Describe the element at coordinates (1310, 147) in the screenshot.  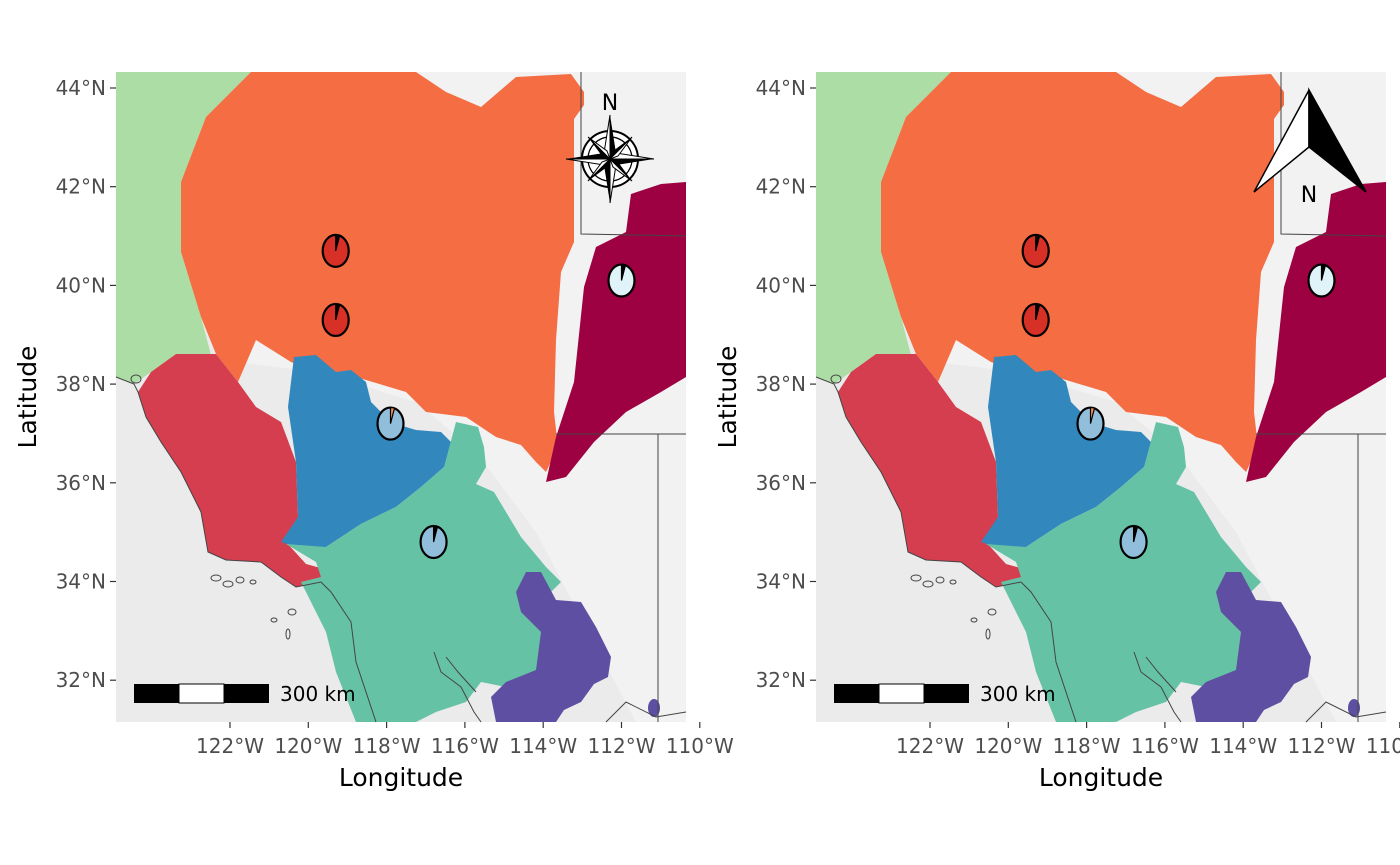
I see `north-arrow-icon: N` at that location.